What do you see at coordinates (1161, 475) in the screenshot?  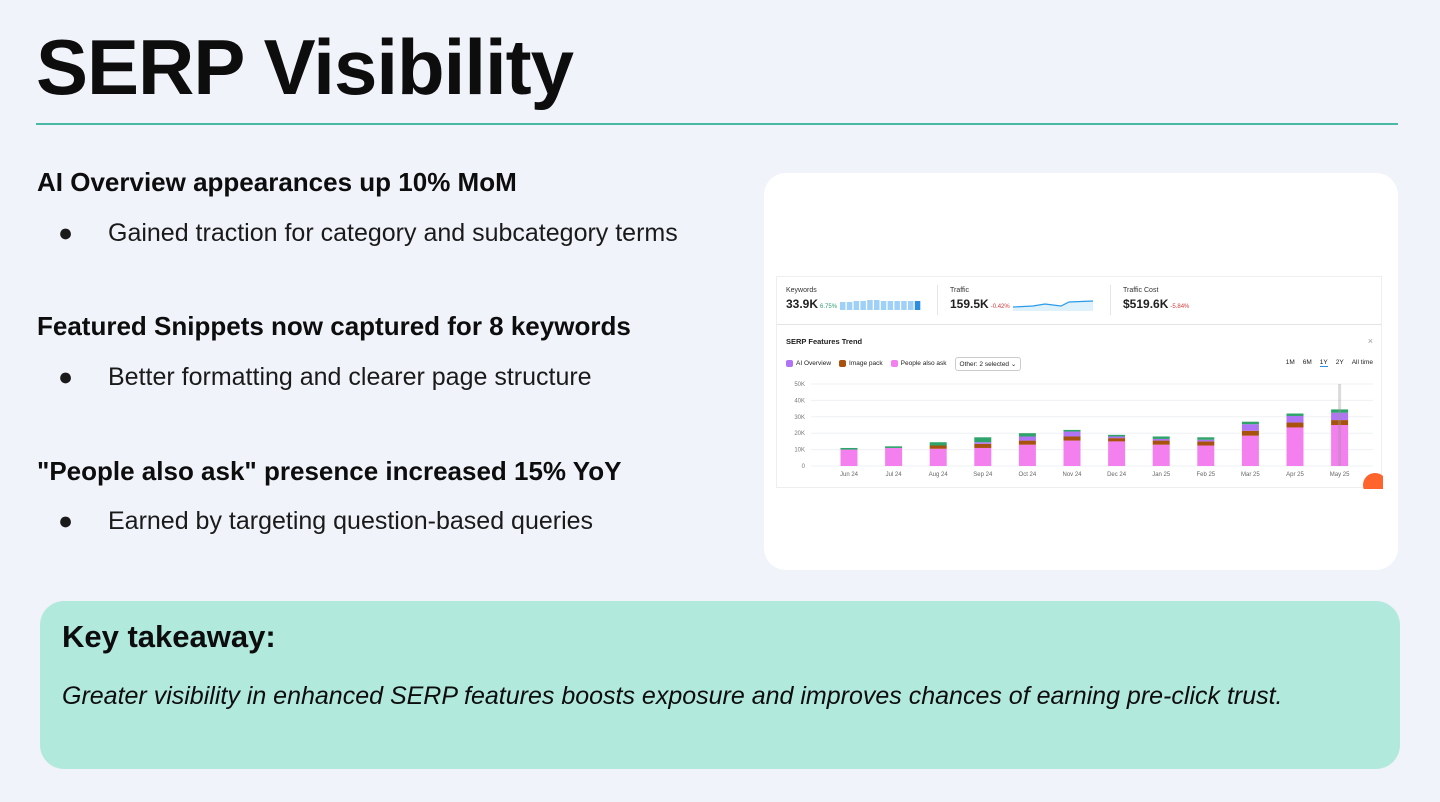 I see `x-tick-label: Jan 25` at bounding box center [1161, 475].